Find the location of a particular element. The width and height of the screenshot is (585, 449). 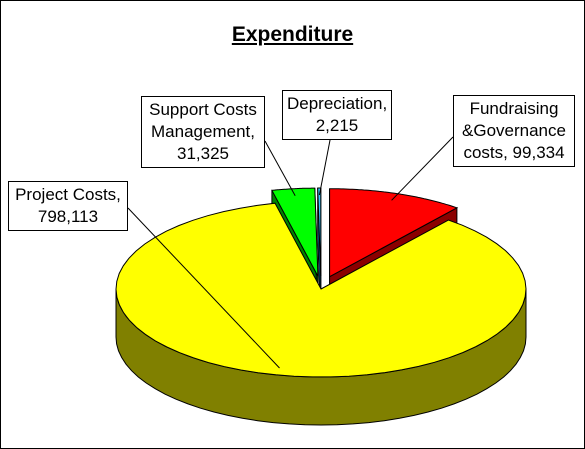

leader-line-support-costs-management is located at coordinates (280, 168).